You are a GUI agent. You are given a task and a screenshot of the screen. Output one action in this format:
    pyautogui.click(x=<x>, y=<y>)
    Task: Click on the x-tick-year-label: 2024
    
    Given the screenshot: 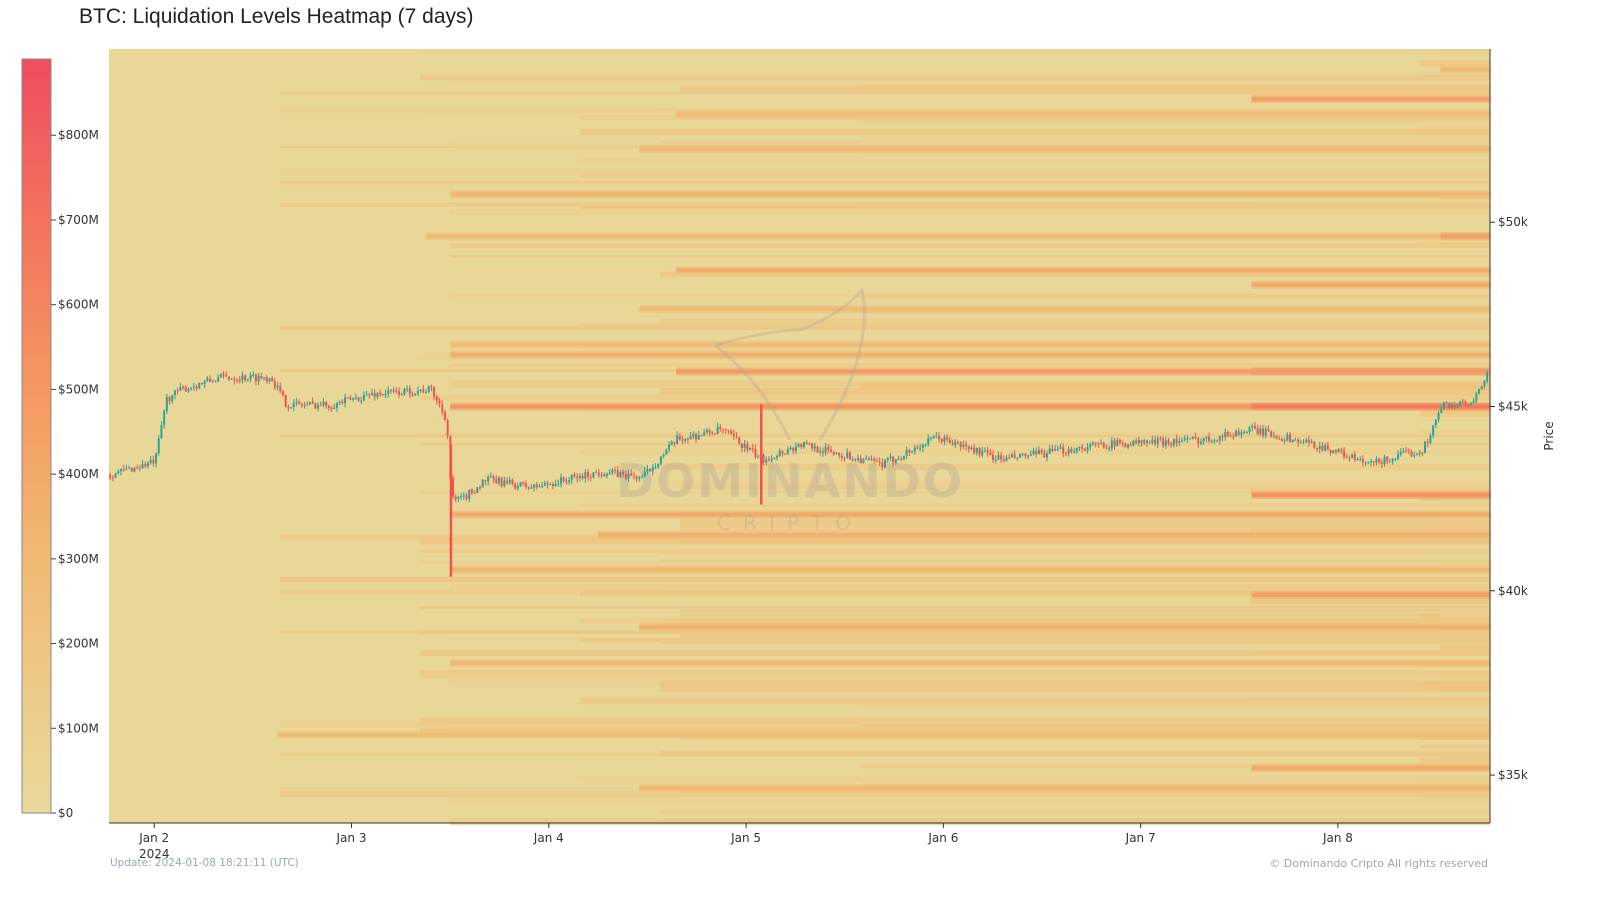 What is the action you would take?
    pyautogui.click(x=154, y=854)
    